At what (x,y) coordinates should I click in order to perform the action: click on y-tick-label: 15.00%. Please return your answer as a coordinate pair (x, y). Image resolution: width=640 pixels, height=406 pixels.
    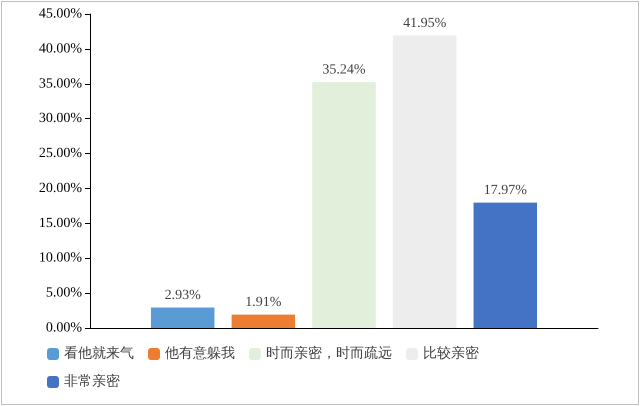
    Looking at the image, I should click on (60, 223).